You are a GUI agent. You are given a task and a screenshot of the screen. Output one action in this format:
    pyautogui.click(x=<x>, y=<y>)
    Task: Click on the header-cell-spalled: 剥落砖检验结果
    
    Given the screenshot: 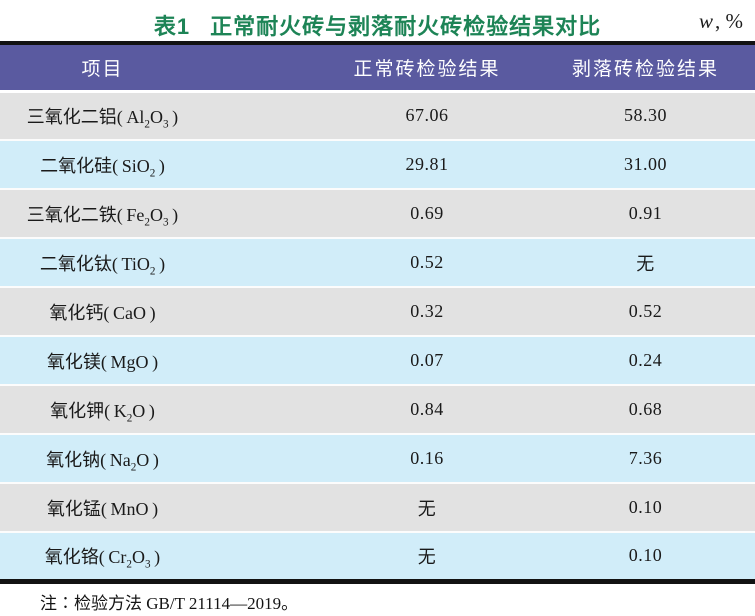 What is the action you would take?
    pyautogui.click(x=645, y=69)
    